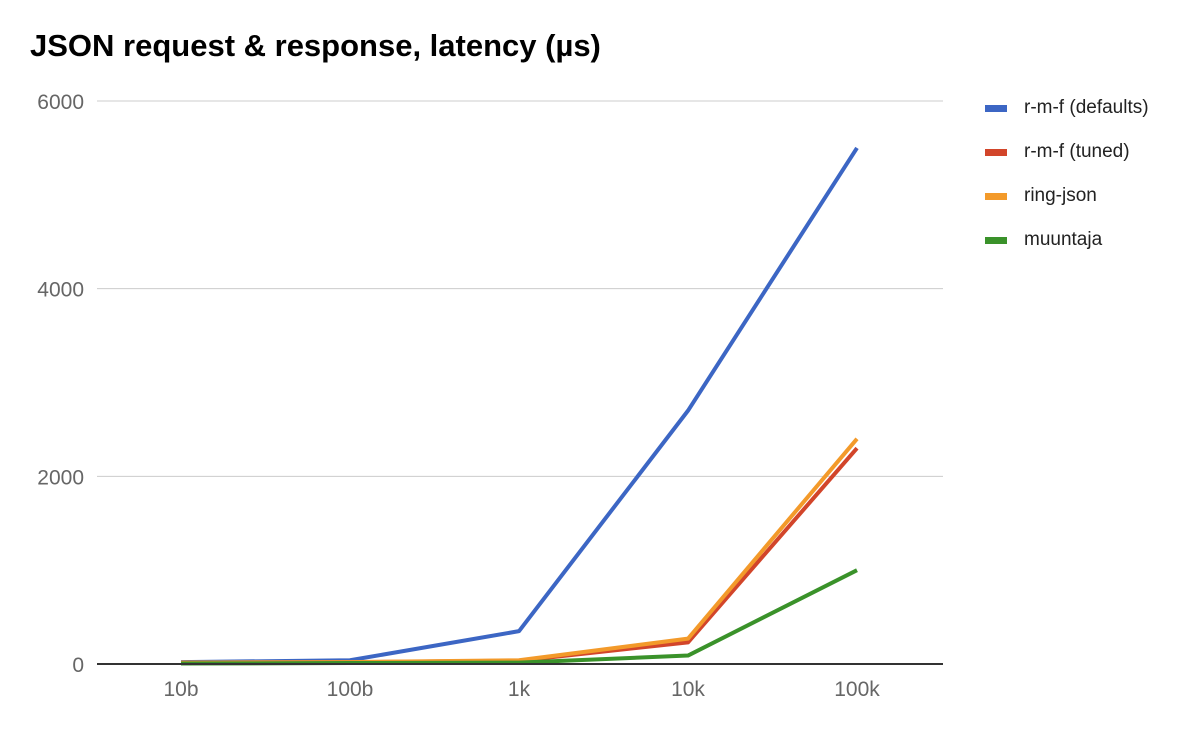 The width and height of the screenshot is (1190, 730). I want to click on legend-label: muuntaja, so click(1063, 239).